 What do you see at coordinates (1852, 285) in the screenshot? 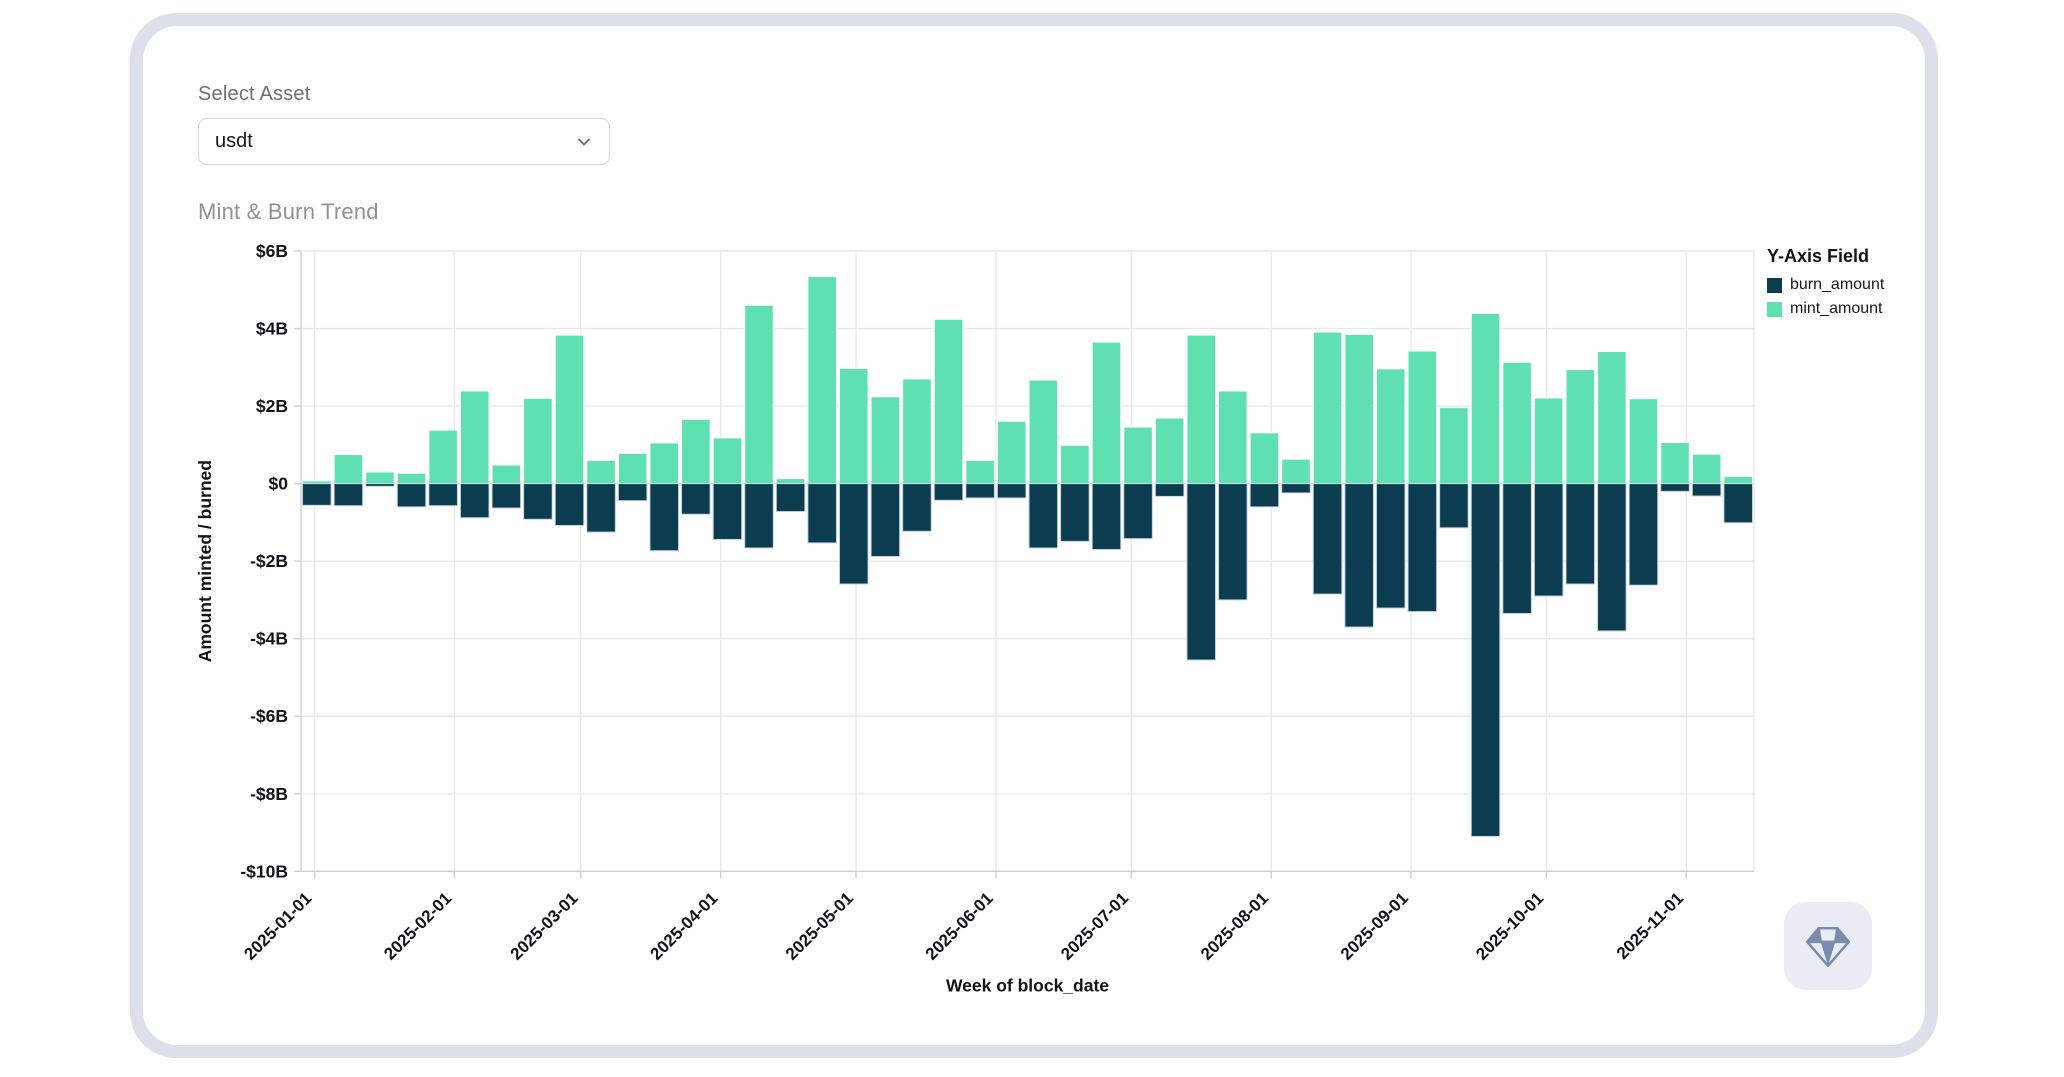
I see `legend-entry-burn_amount: burn_amount` at bounding box center [1852, 285].